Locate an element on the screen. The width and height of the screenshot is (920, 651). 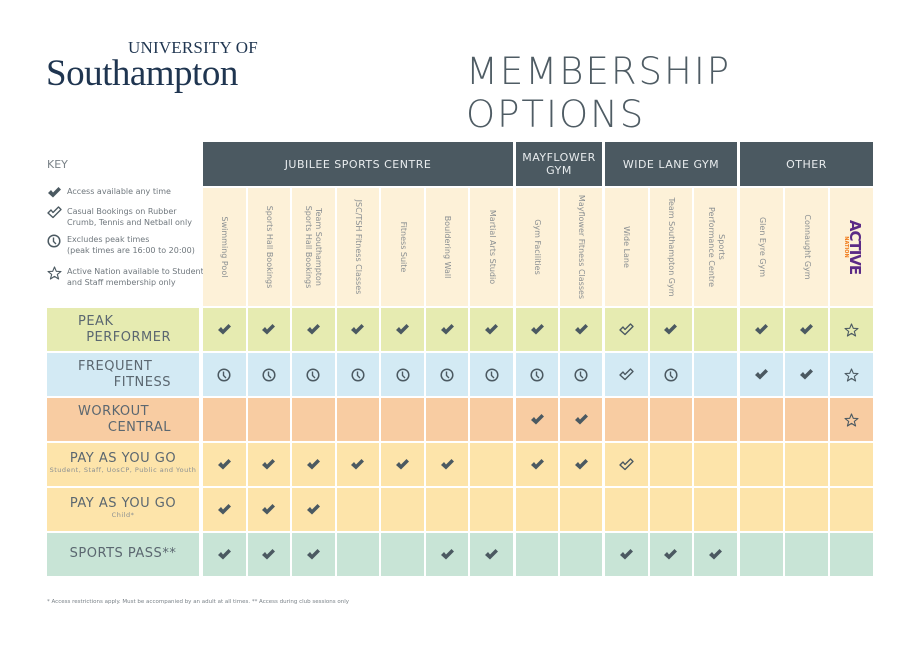
group-header: MAYFLOWER GYM is located at coordinates (559, 164).